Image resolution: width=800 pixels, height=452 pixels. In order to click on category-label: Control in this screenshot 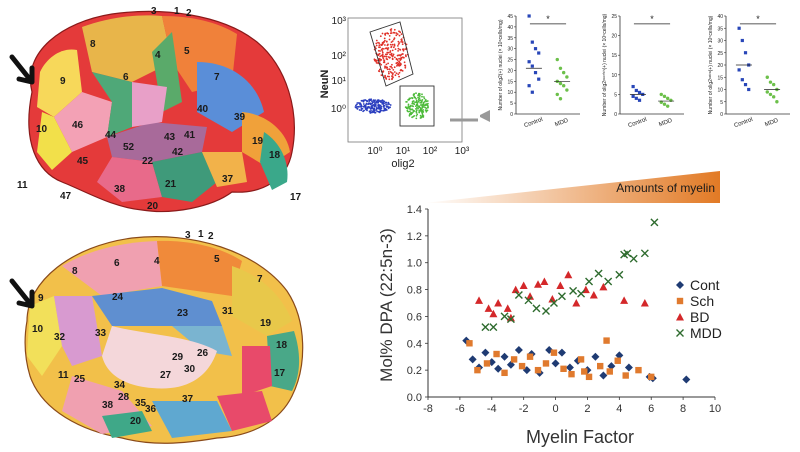, I will do `click(637, 123)`.